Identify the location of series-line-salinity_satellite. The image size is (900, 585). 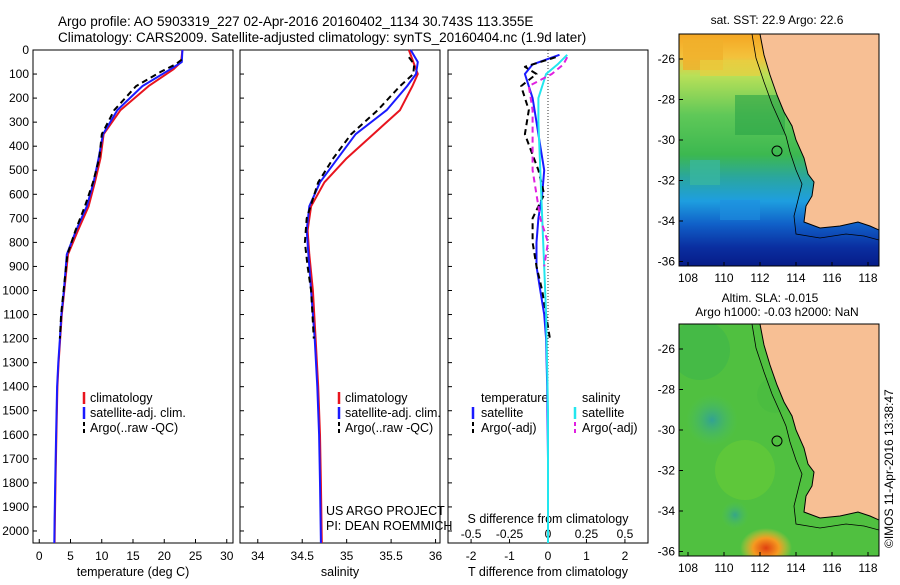
(552, 298).